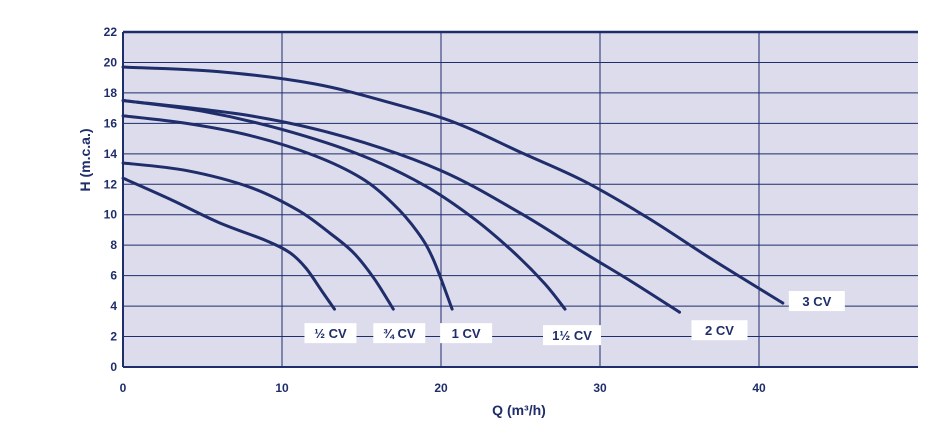  Describe the element at coordinates (113, 337) in the screenshot. I see `y-tick-label: 2` at that location.